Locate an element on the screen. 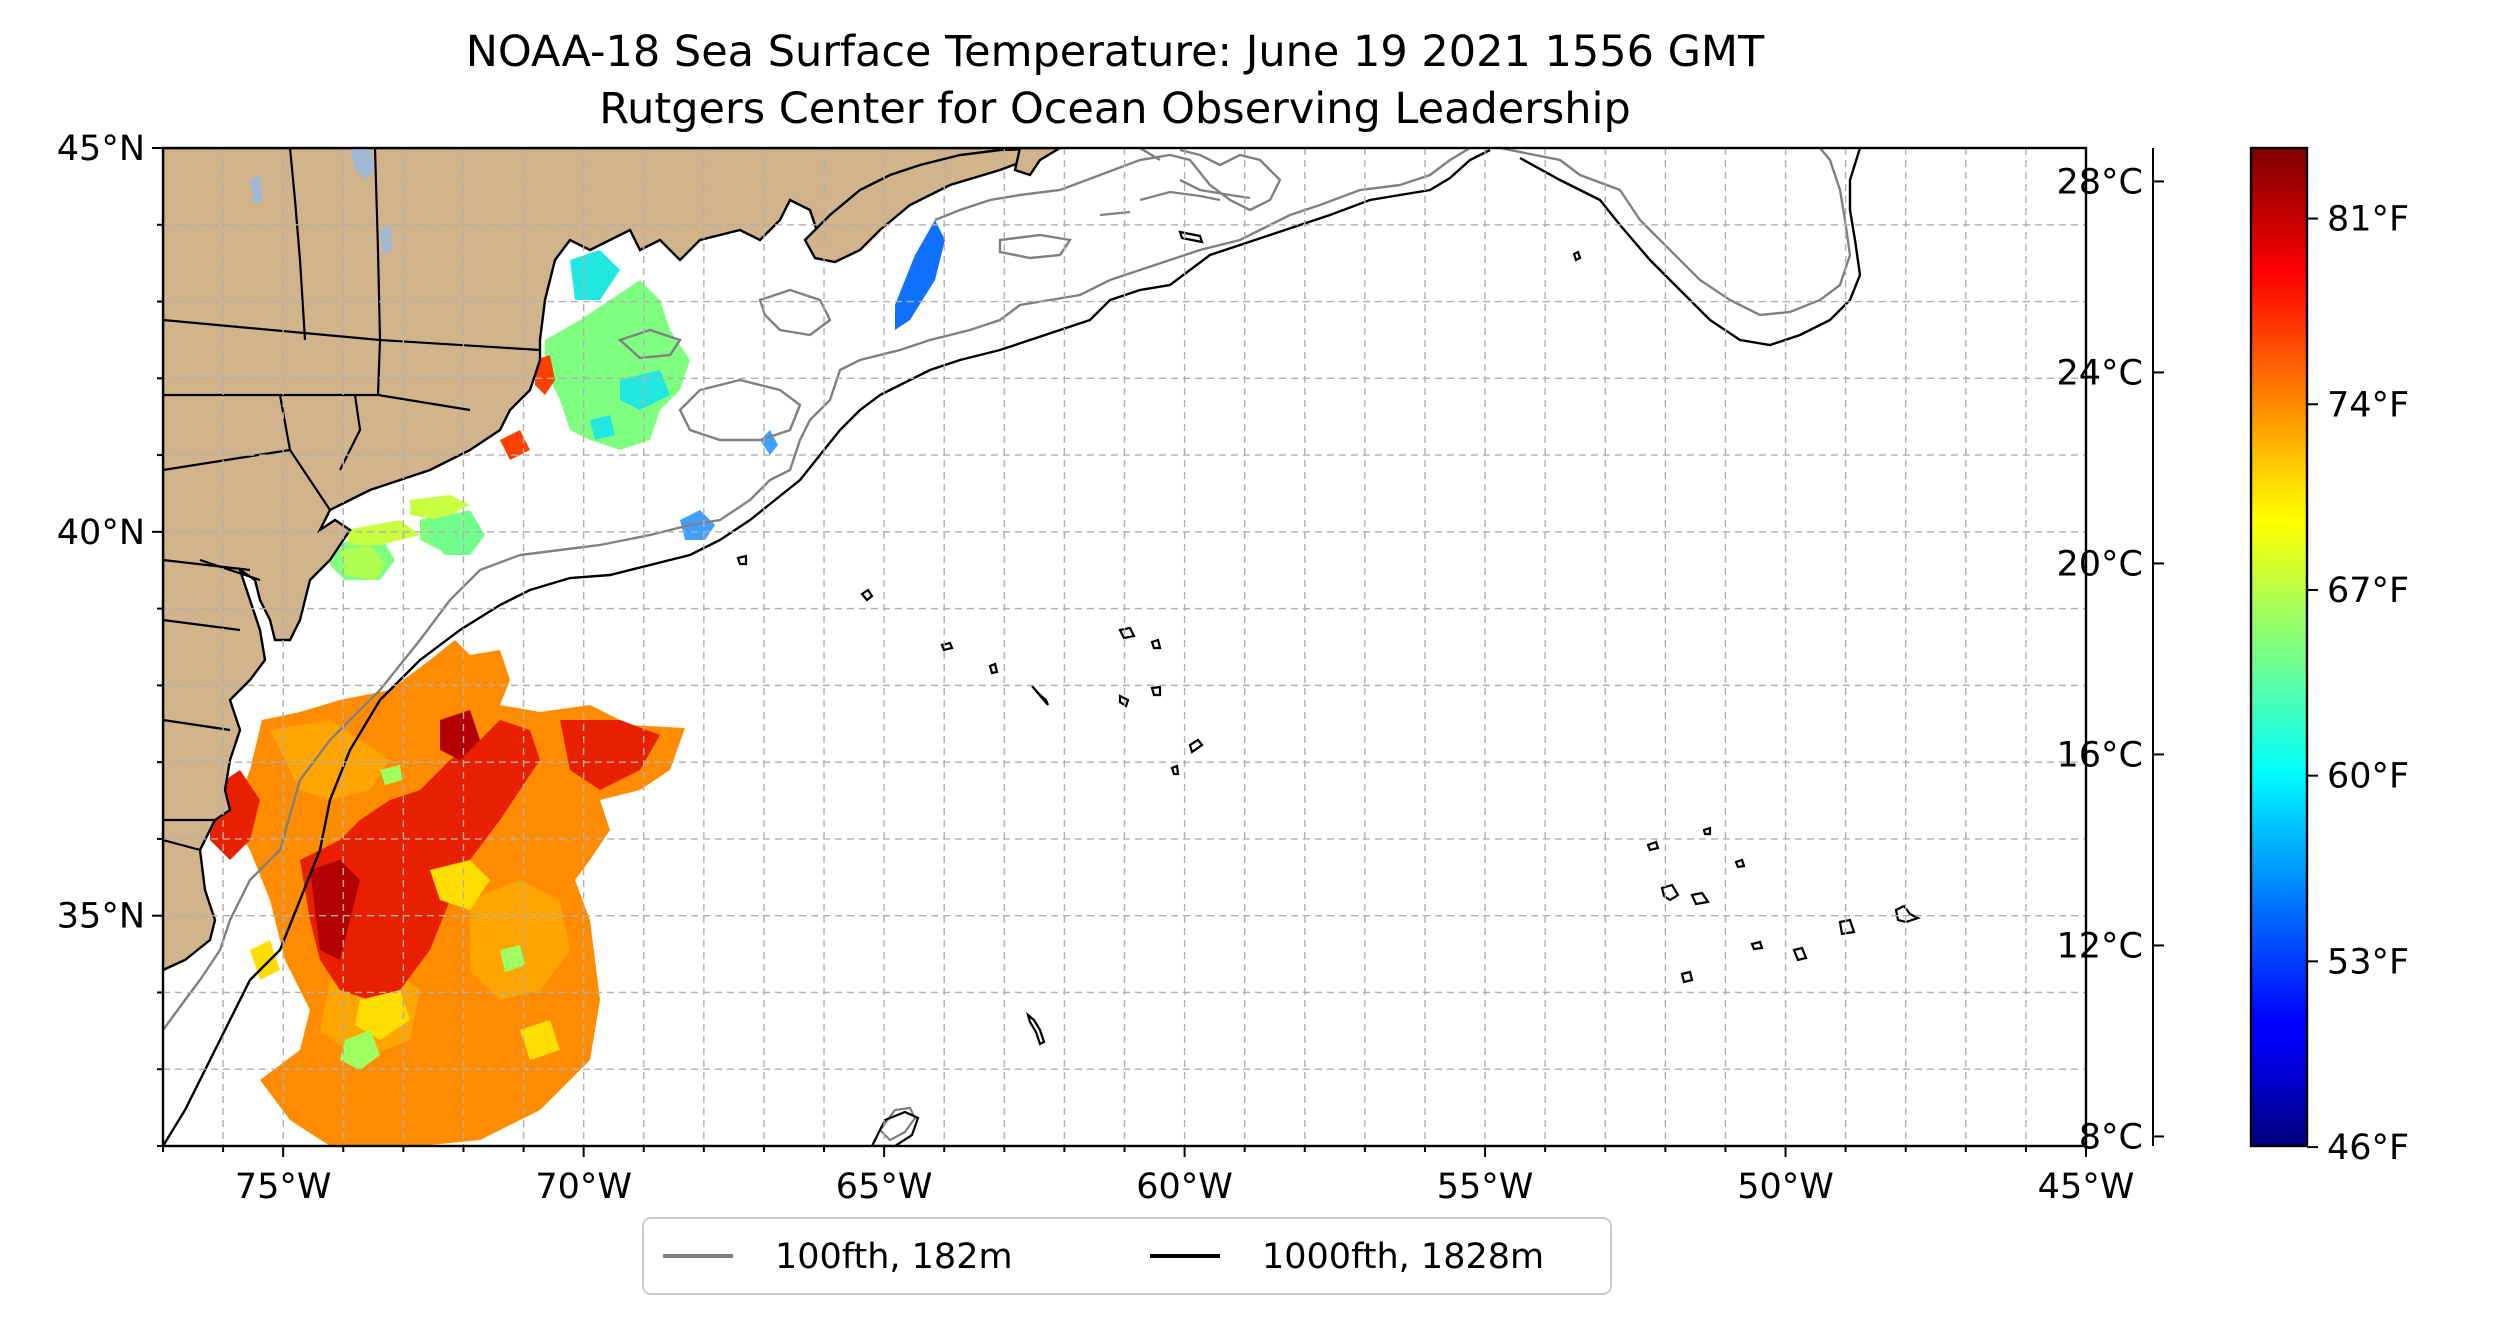  sst-patch-southern-green is located at coordinates (432, 917).